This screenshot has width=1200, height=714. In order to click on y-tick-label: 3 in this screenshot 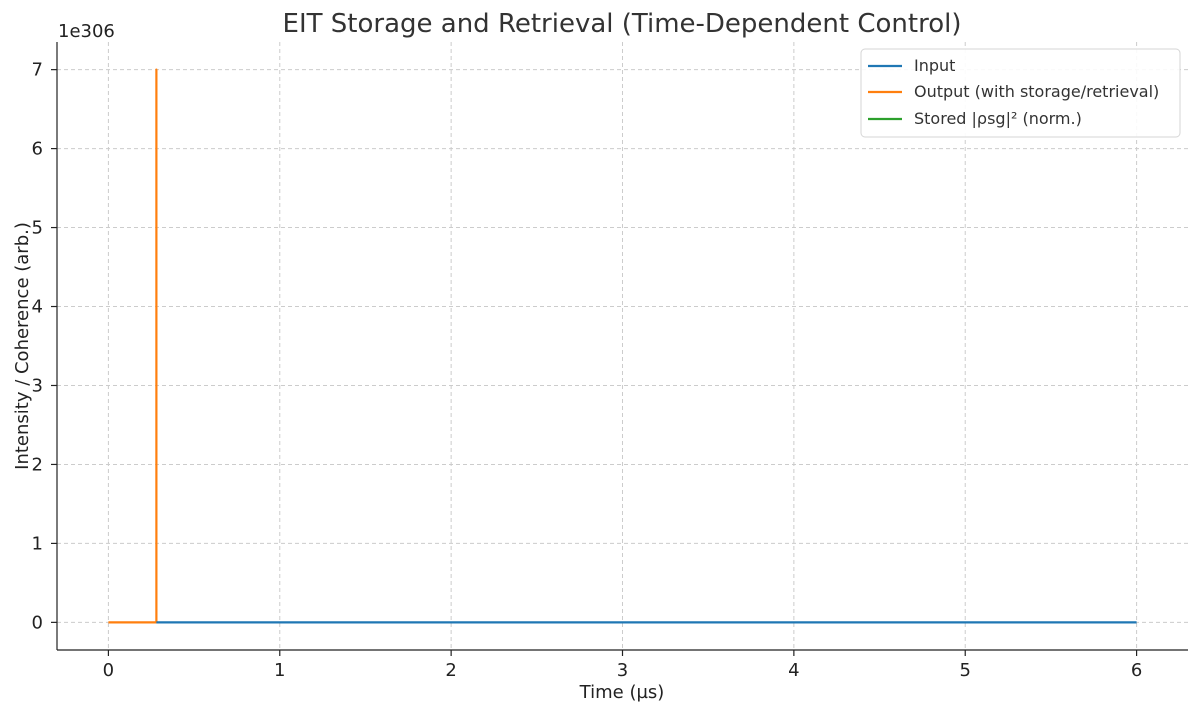, I will do `click(37, 385)`.